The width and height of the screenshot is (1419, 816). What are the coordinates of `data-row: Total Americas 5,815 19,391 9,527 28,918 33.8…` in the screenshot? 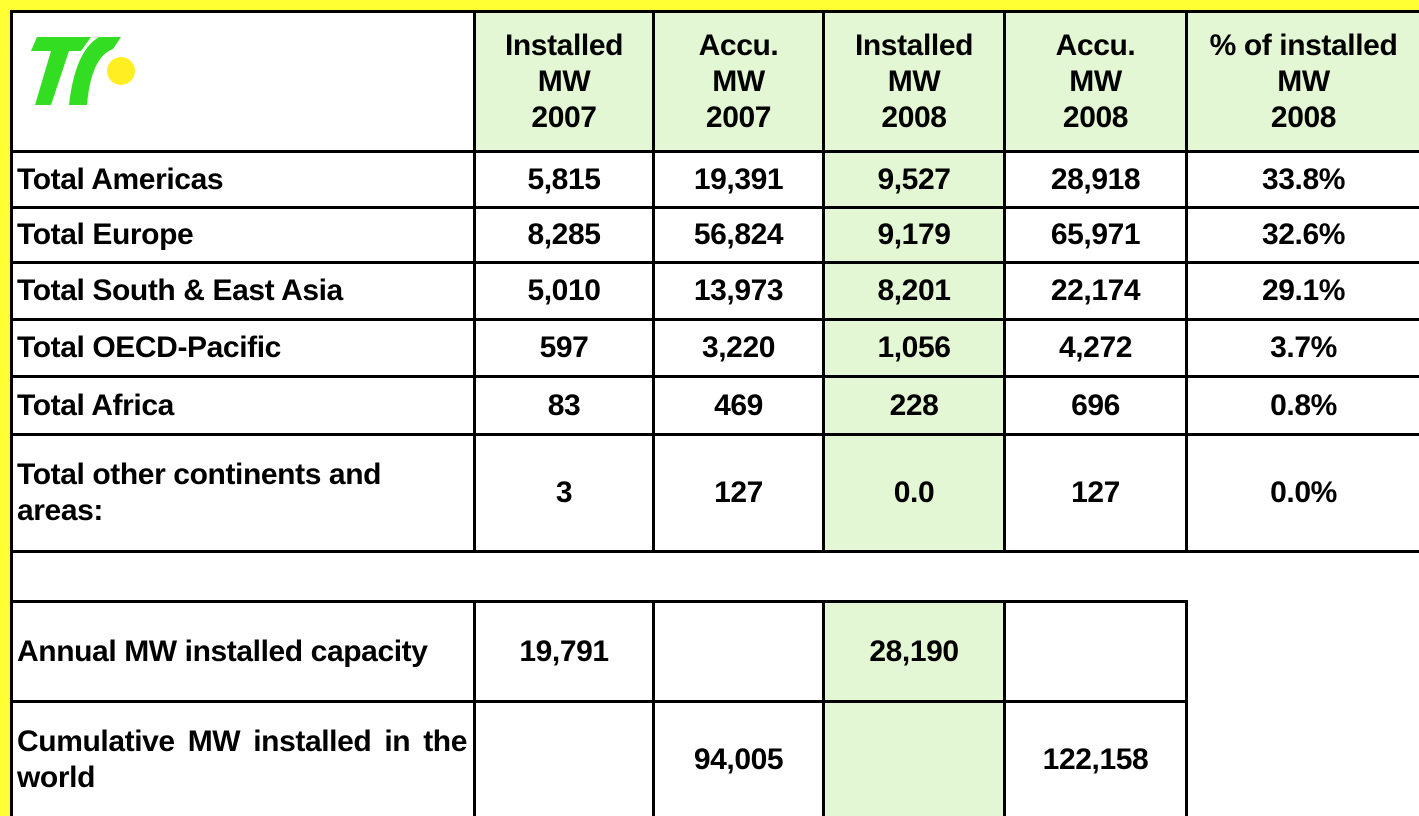 It's located at (714, 179).